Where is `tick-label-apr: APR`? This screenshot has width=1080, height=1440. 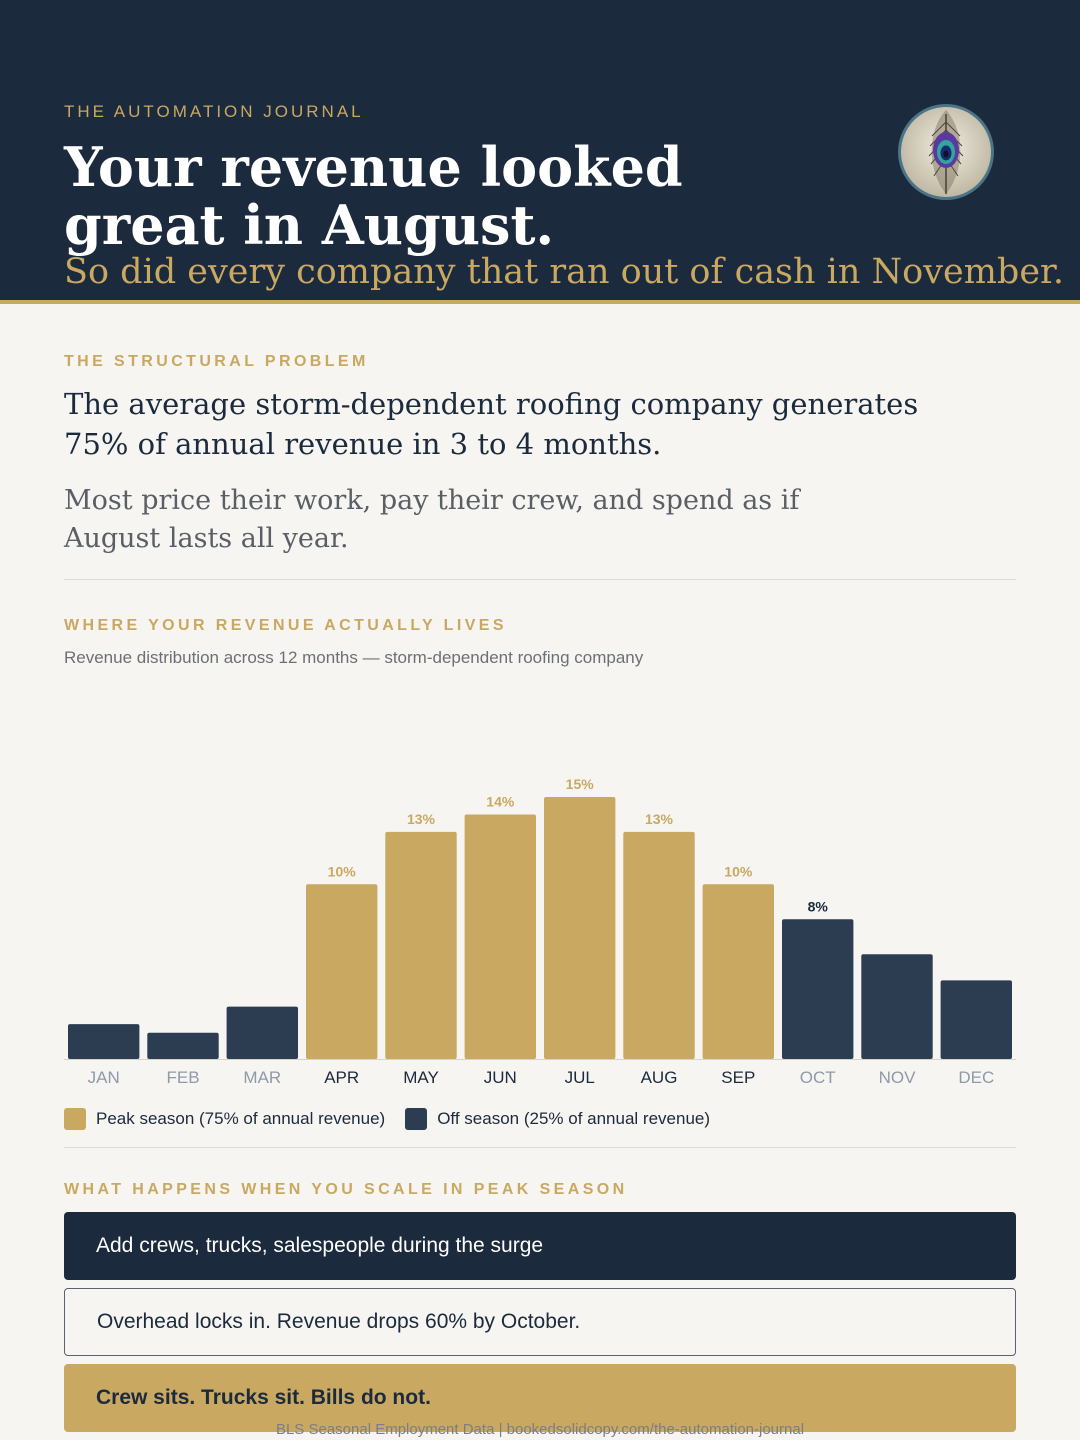 tick-label-apr: APR is located at coordinates (341, 1077).